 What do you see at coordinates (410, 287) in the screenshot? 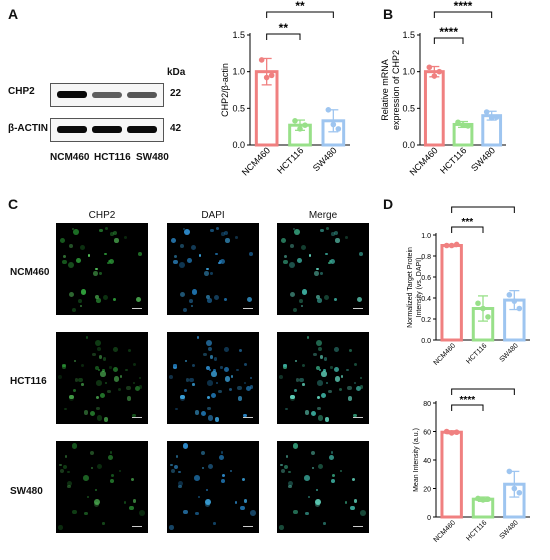
I see `y-axis-label: Normalized Target Protein` at bounding box center [410, 287].